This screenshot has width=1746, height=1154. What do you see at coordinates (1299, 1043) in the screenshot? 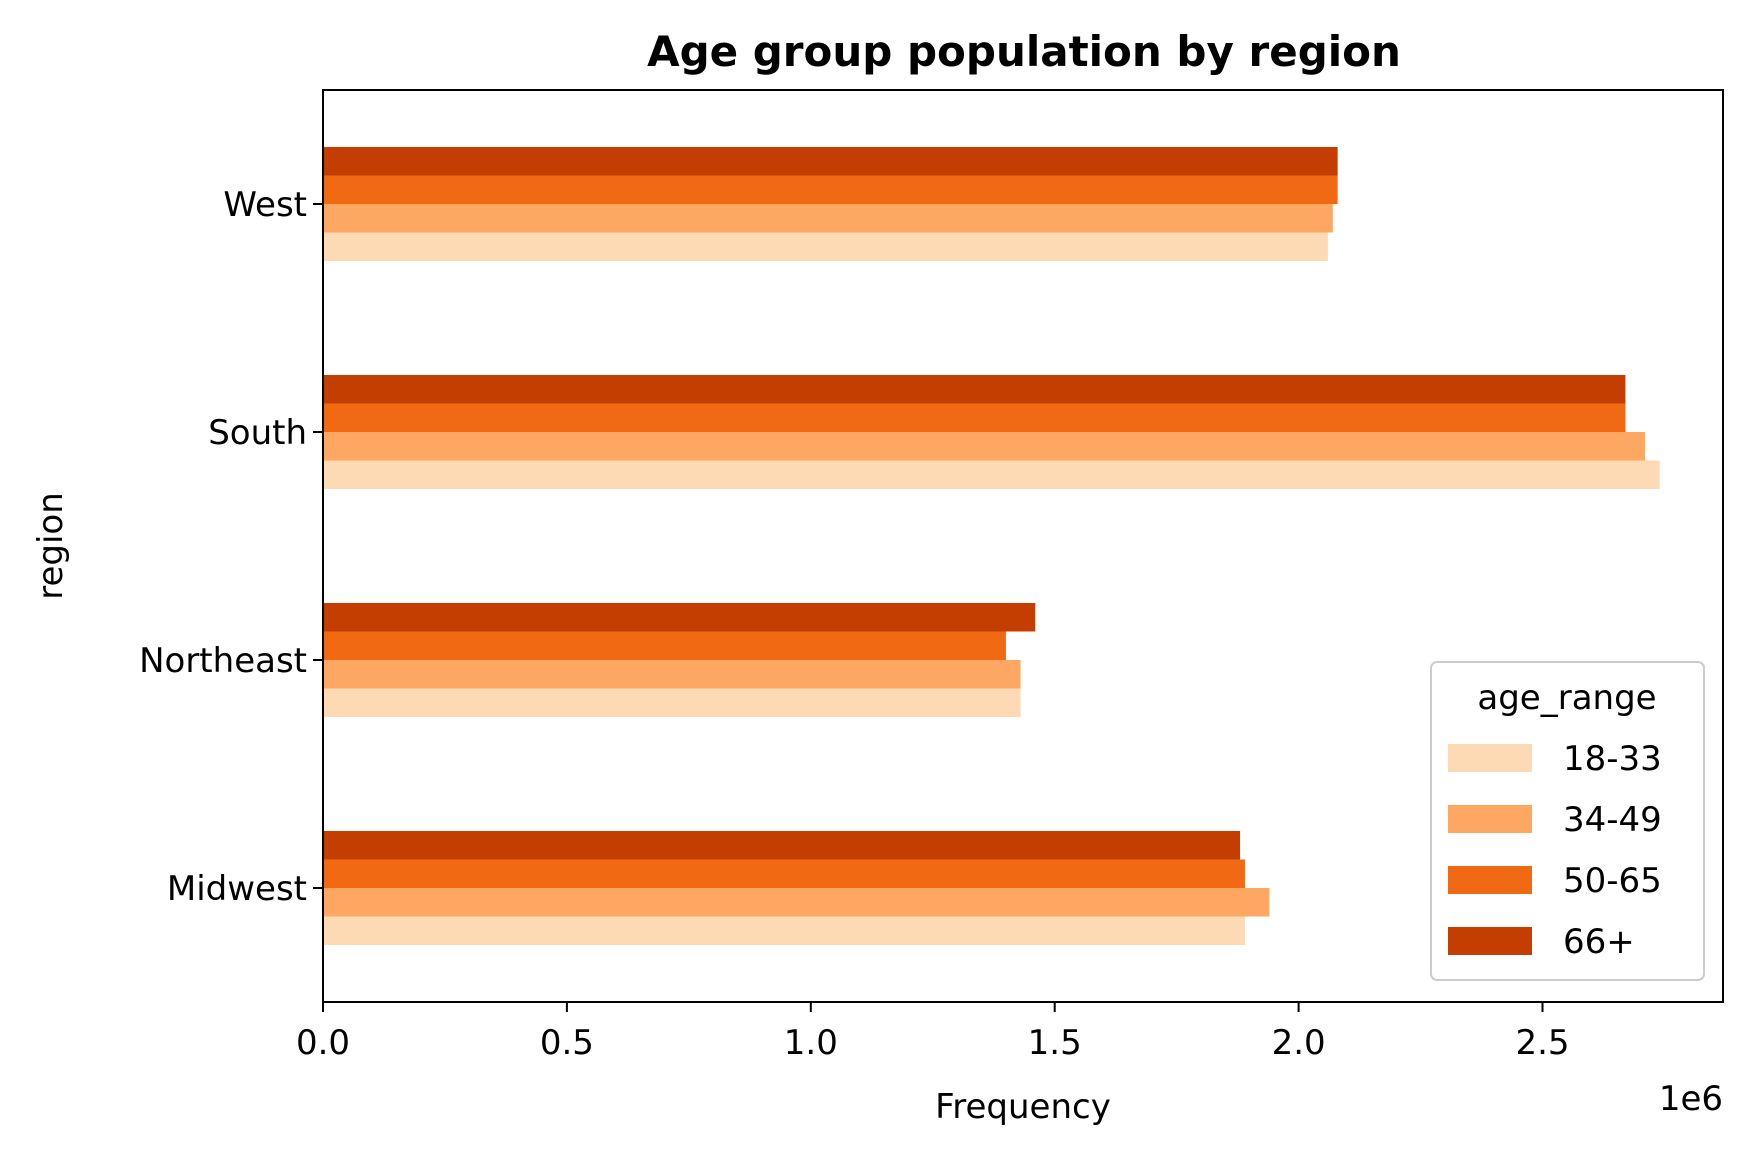
I see `x-tick-label: 2.0` at bounding box center [1299, 1043].